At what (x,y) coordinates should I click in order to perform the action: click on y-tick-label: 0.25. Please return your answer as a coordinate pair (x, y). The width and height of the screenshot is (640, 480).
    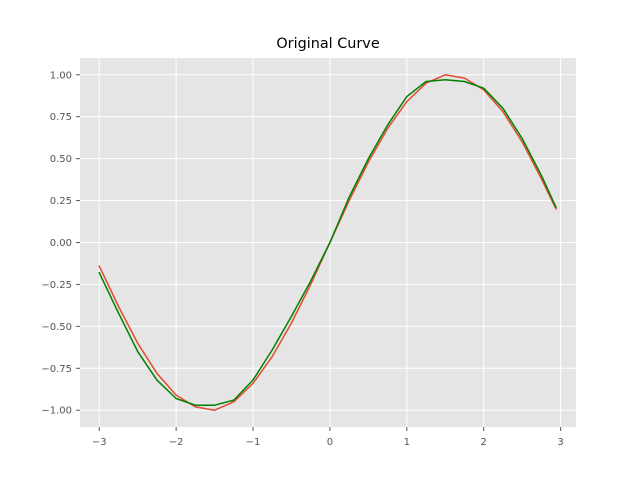
    Looking at the image, I should click on (61, 201).